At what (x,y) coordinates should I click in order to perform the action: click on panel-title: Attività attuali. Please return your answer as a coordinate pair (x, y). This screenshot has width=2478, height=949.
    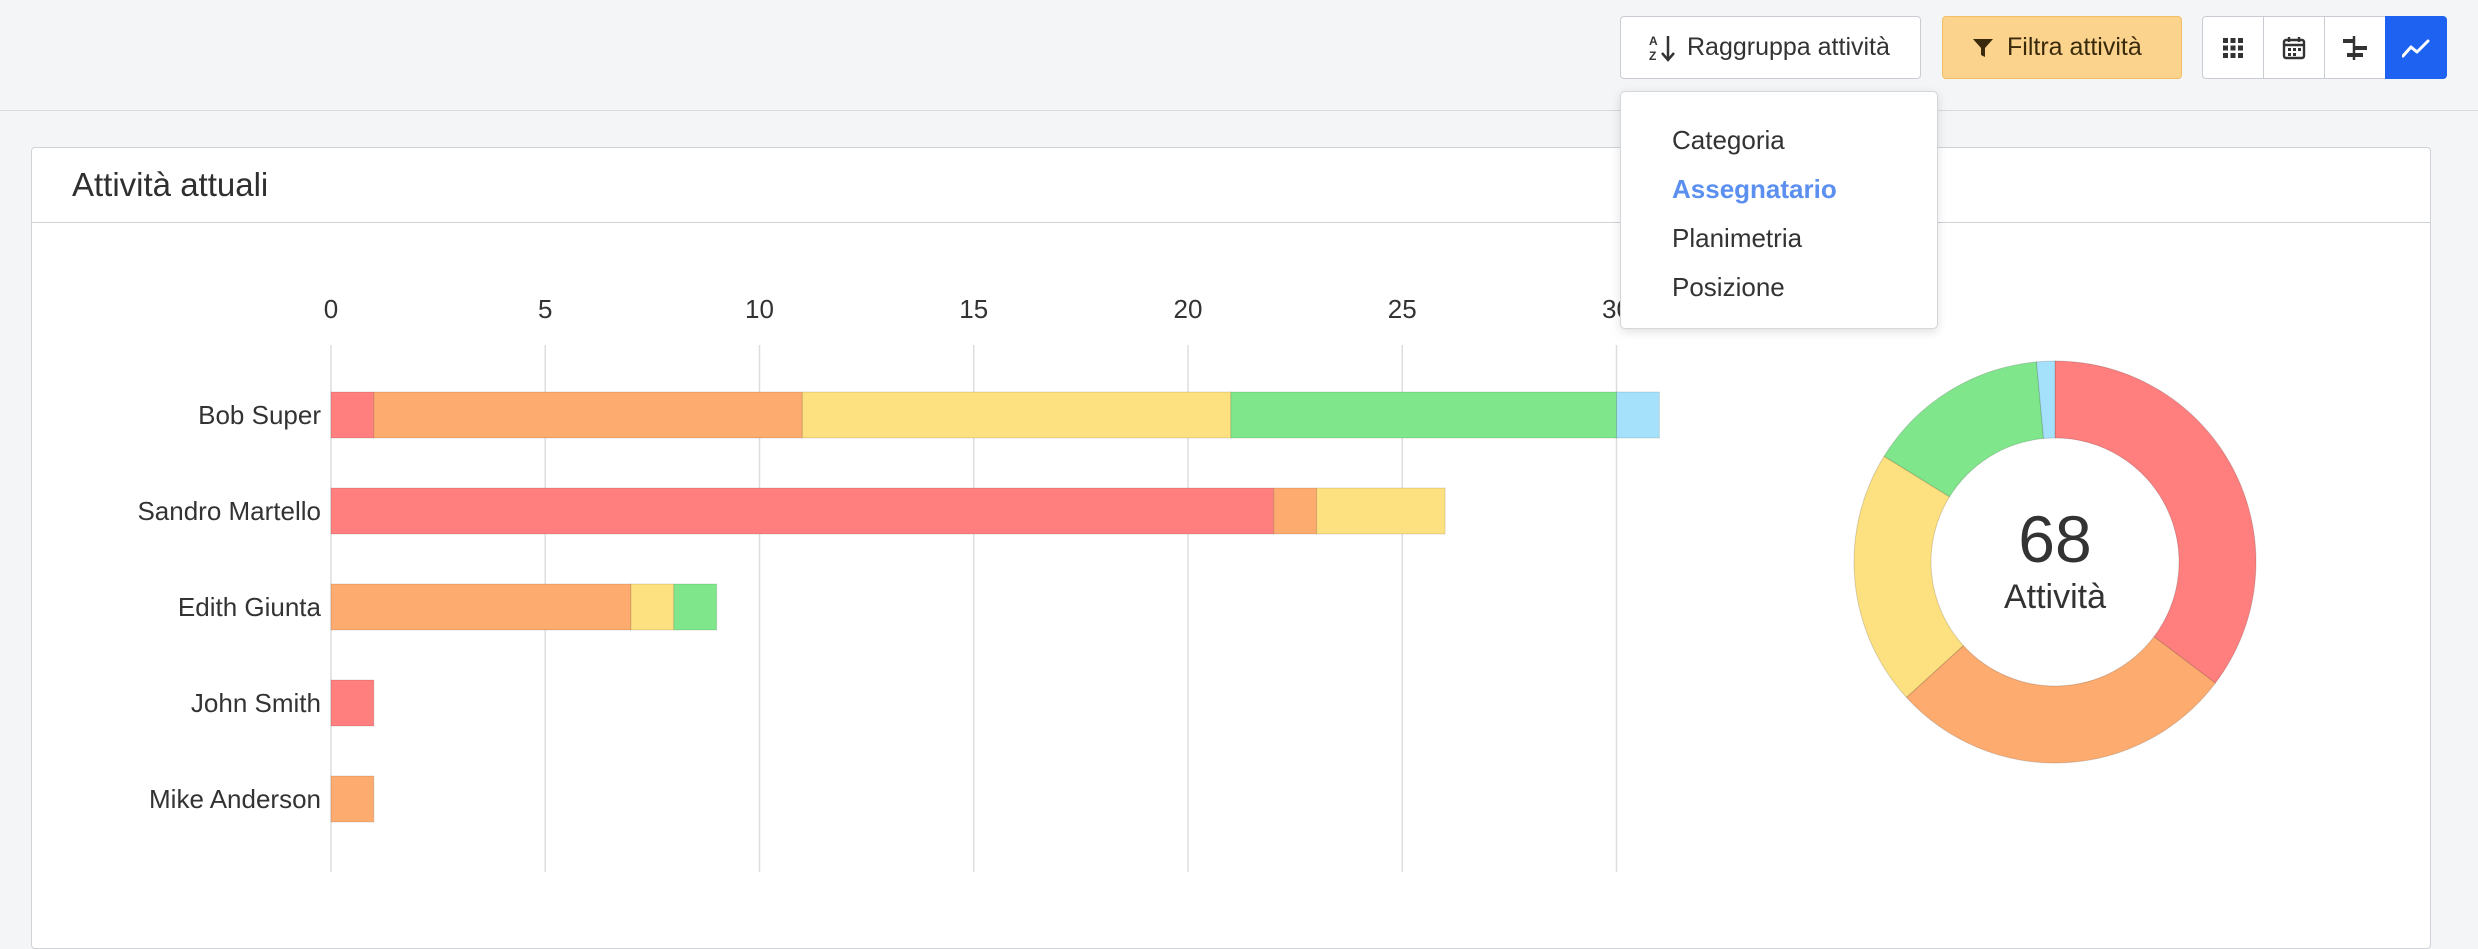
    Looking at the image, I should click on (1231, 185).